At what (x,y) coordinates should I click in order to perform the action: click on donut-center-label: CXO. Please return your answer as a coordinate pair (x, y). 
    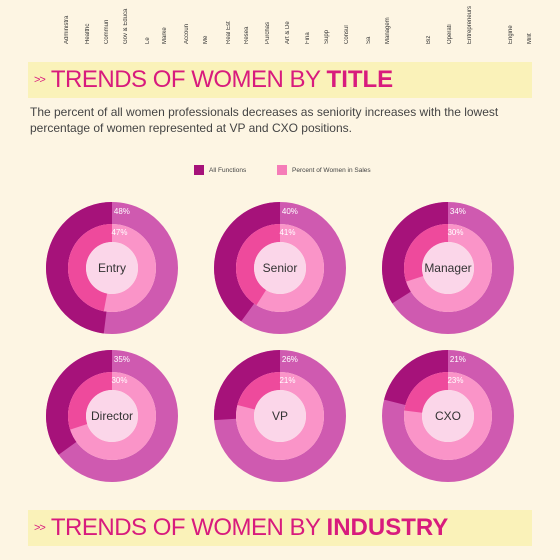
    Looking at the image, I should click on (447, 416).